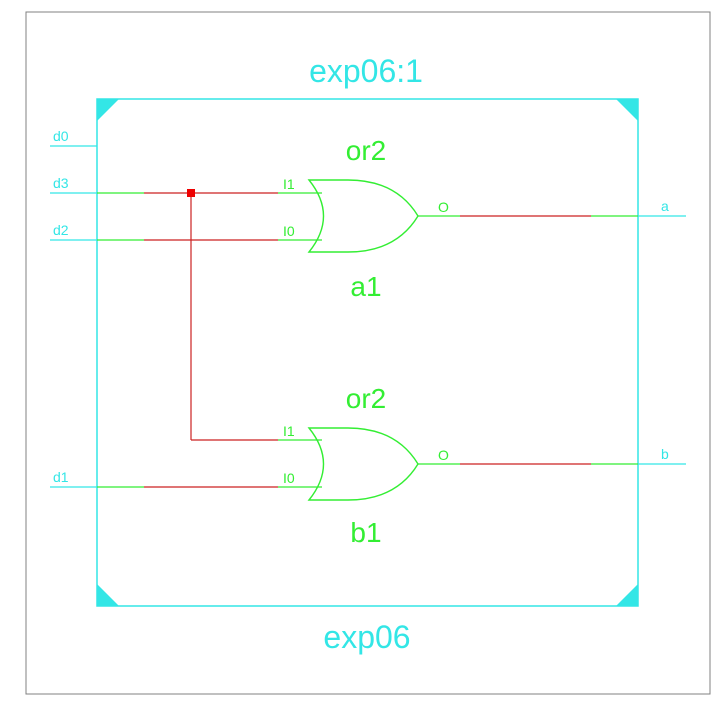  What do you see at coordinates (108, 110) in the screenshot?
I see `module-corner-top-left` at bounding box center [108, 110].